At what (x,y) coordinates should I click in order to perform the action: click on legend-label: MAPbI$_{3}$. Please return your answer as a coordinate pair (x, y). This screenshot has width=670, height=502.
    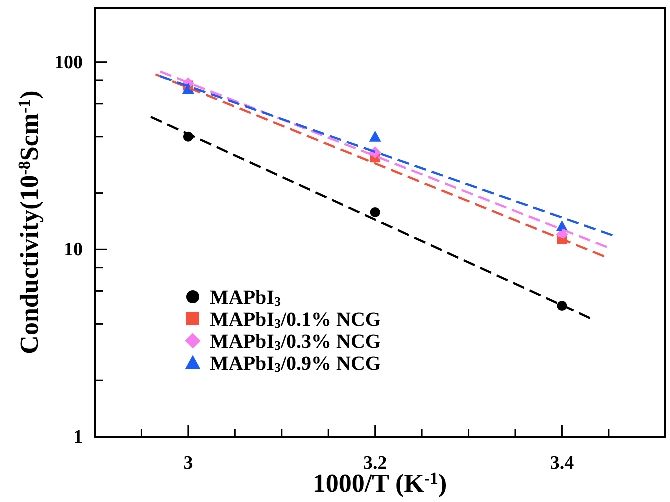
    Looking at the image, I should click on (246, 298).